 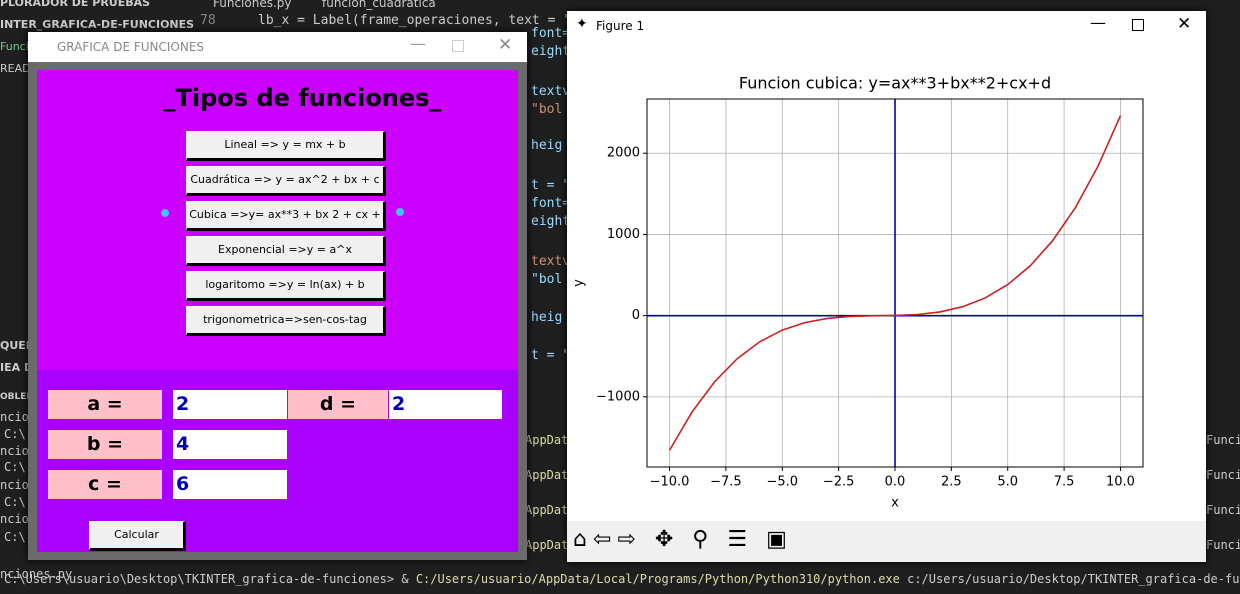 What do you see at coordinates (75, 4) in the screenshot?
I see `sidebar-title: PLORADOR DE PRUEBAS` at bounding box center [75, 4].